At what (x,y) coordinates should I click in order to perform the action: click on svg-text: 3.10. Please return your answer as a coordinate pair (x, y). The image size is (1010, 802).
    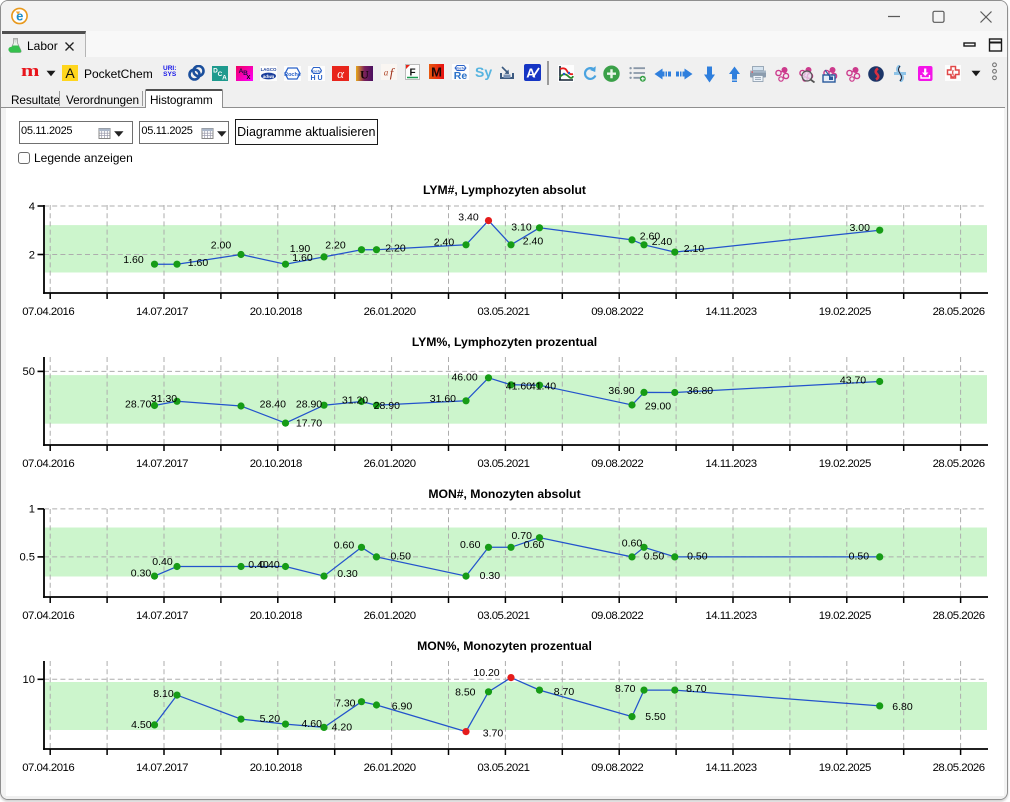
    Looking at the image, I should click on (521, 228).